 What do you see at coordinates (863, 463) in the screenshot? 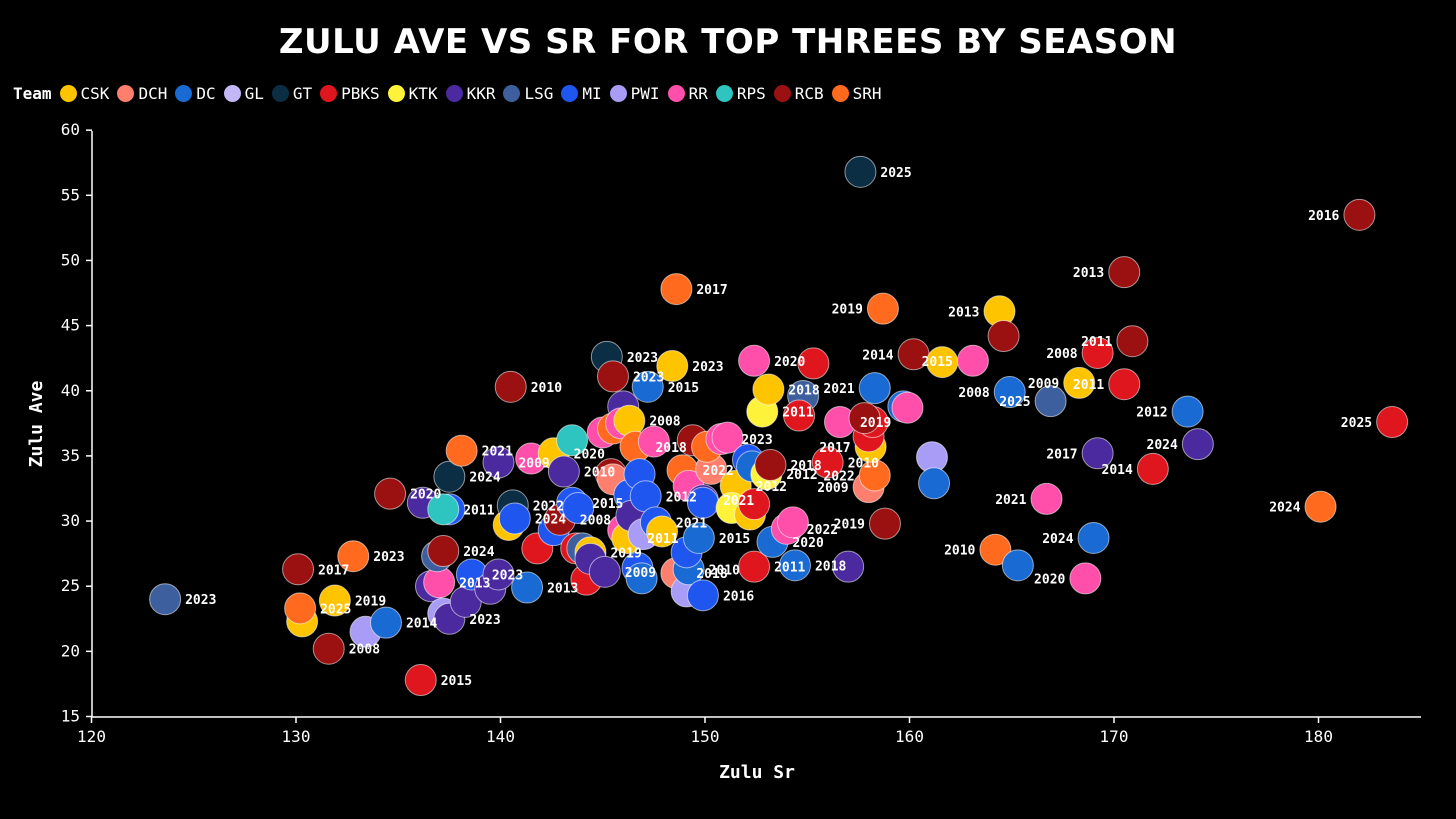
I see `point-label: 2010` at bounding box center [863, 463].